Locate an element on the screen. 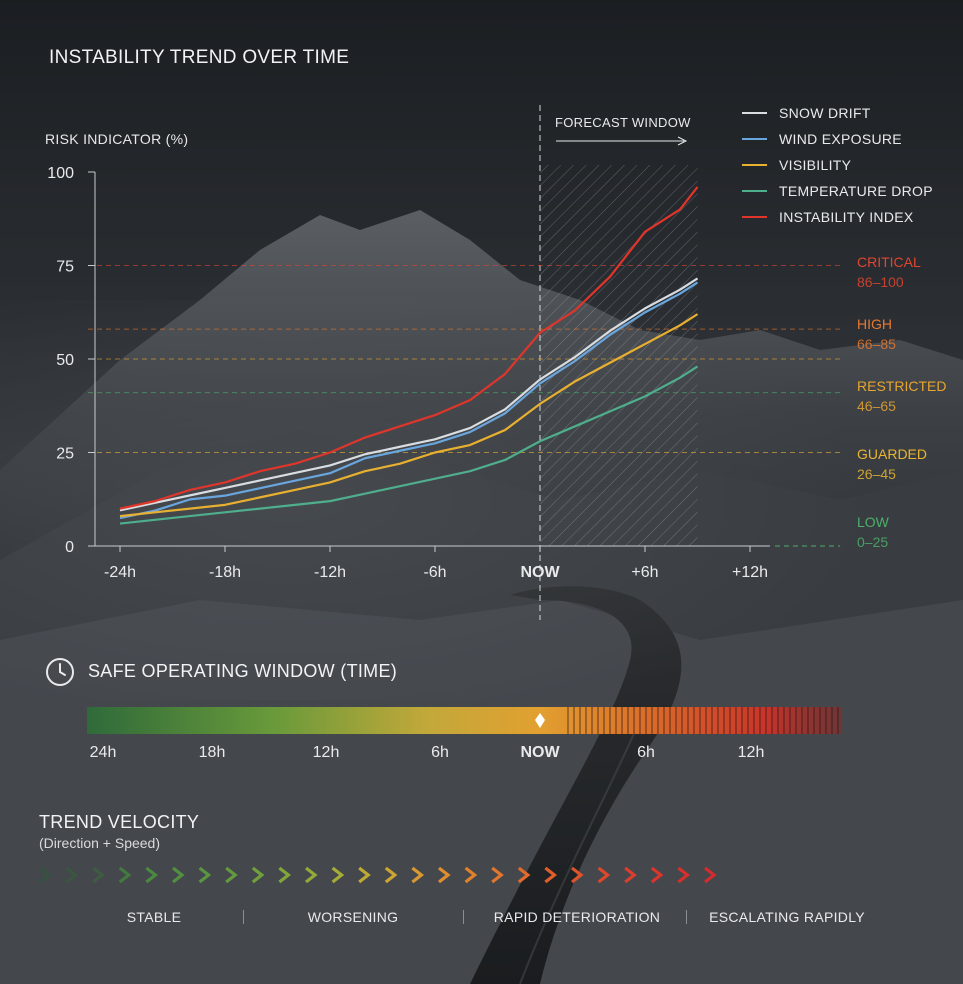 This screenshot has width=963, height=984. y-tick-label: 0 is located at coordinates (69, 547).